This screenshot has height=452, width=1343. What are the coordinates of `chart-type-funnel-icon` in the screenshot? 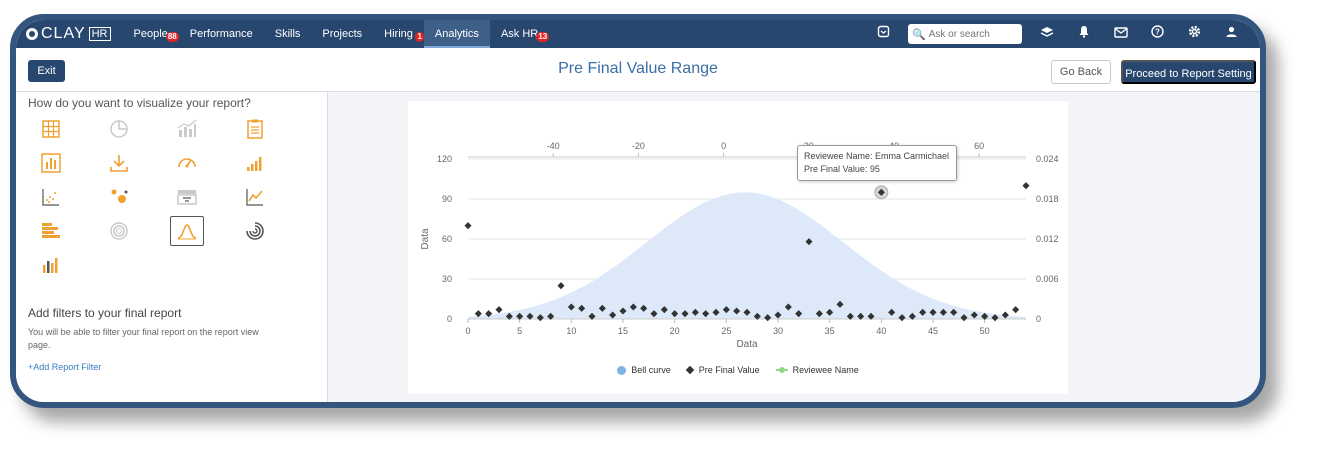 It's located at (187, 197).